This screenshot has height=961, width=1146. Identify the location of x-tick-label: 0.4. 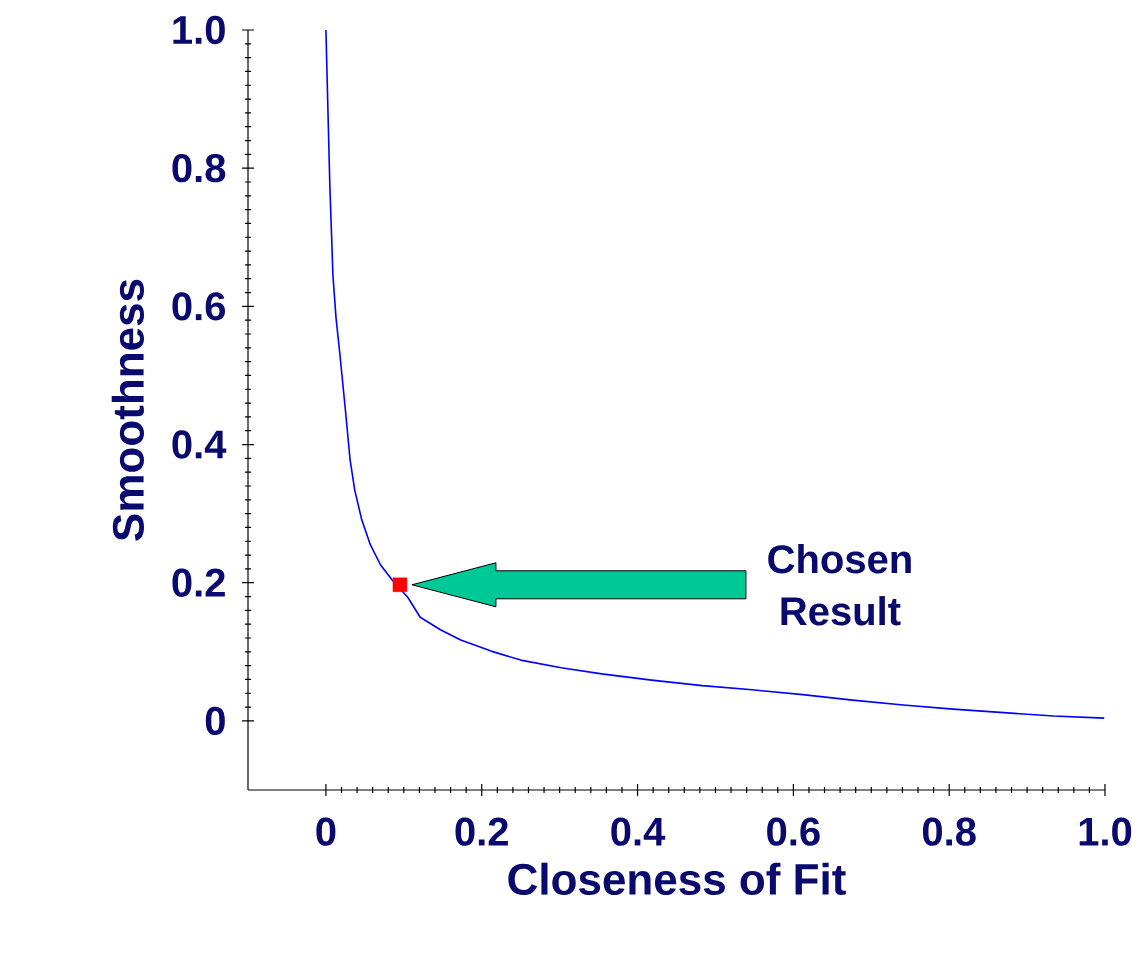
(638, 831).